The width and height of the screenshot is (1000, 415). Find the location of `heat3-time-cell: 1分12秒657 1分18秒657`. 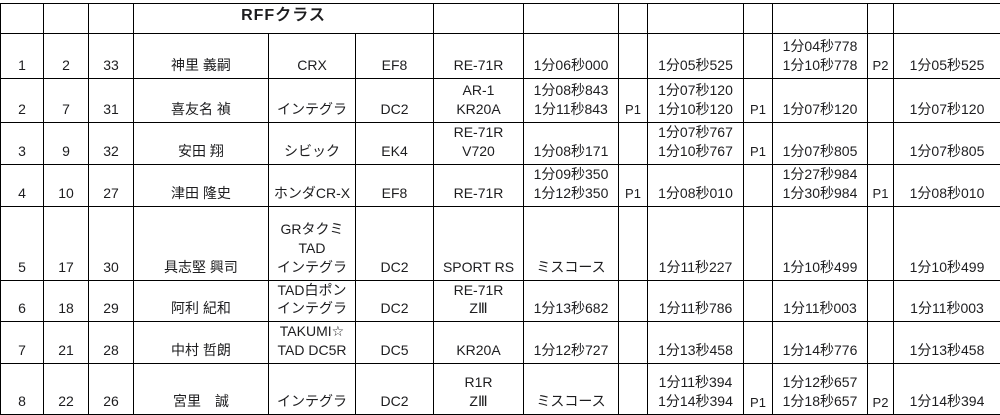

heat3-time-cell: 1分12秒657 1分18秒657 is located at coordinates (820, 389).